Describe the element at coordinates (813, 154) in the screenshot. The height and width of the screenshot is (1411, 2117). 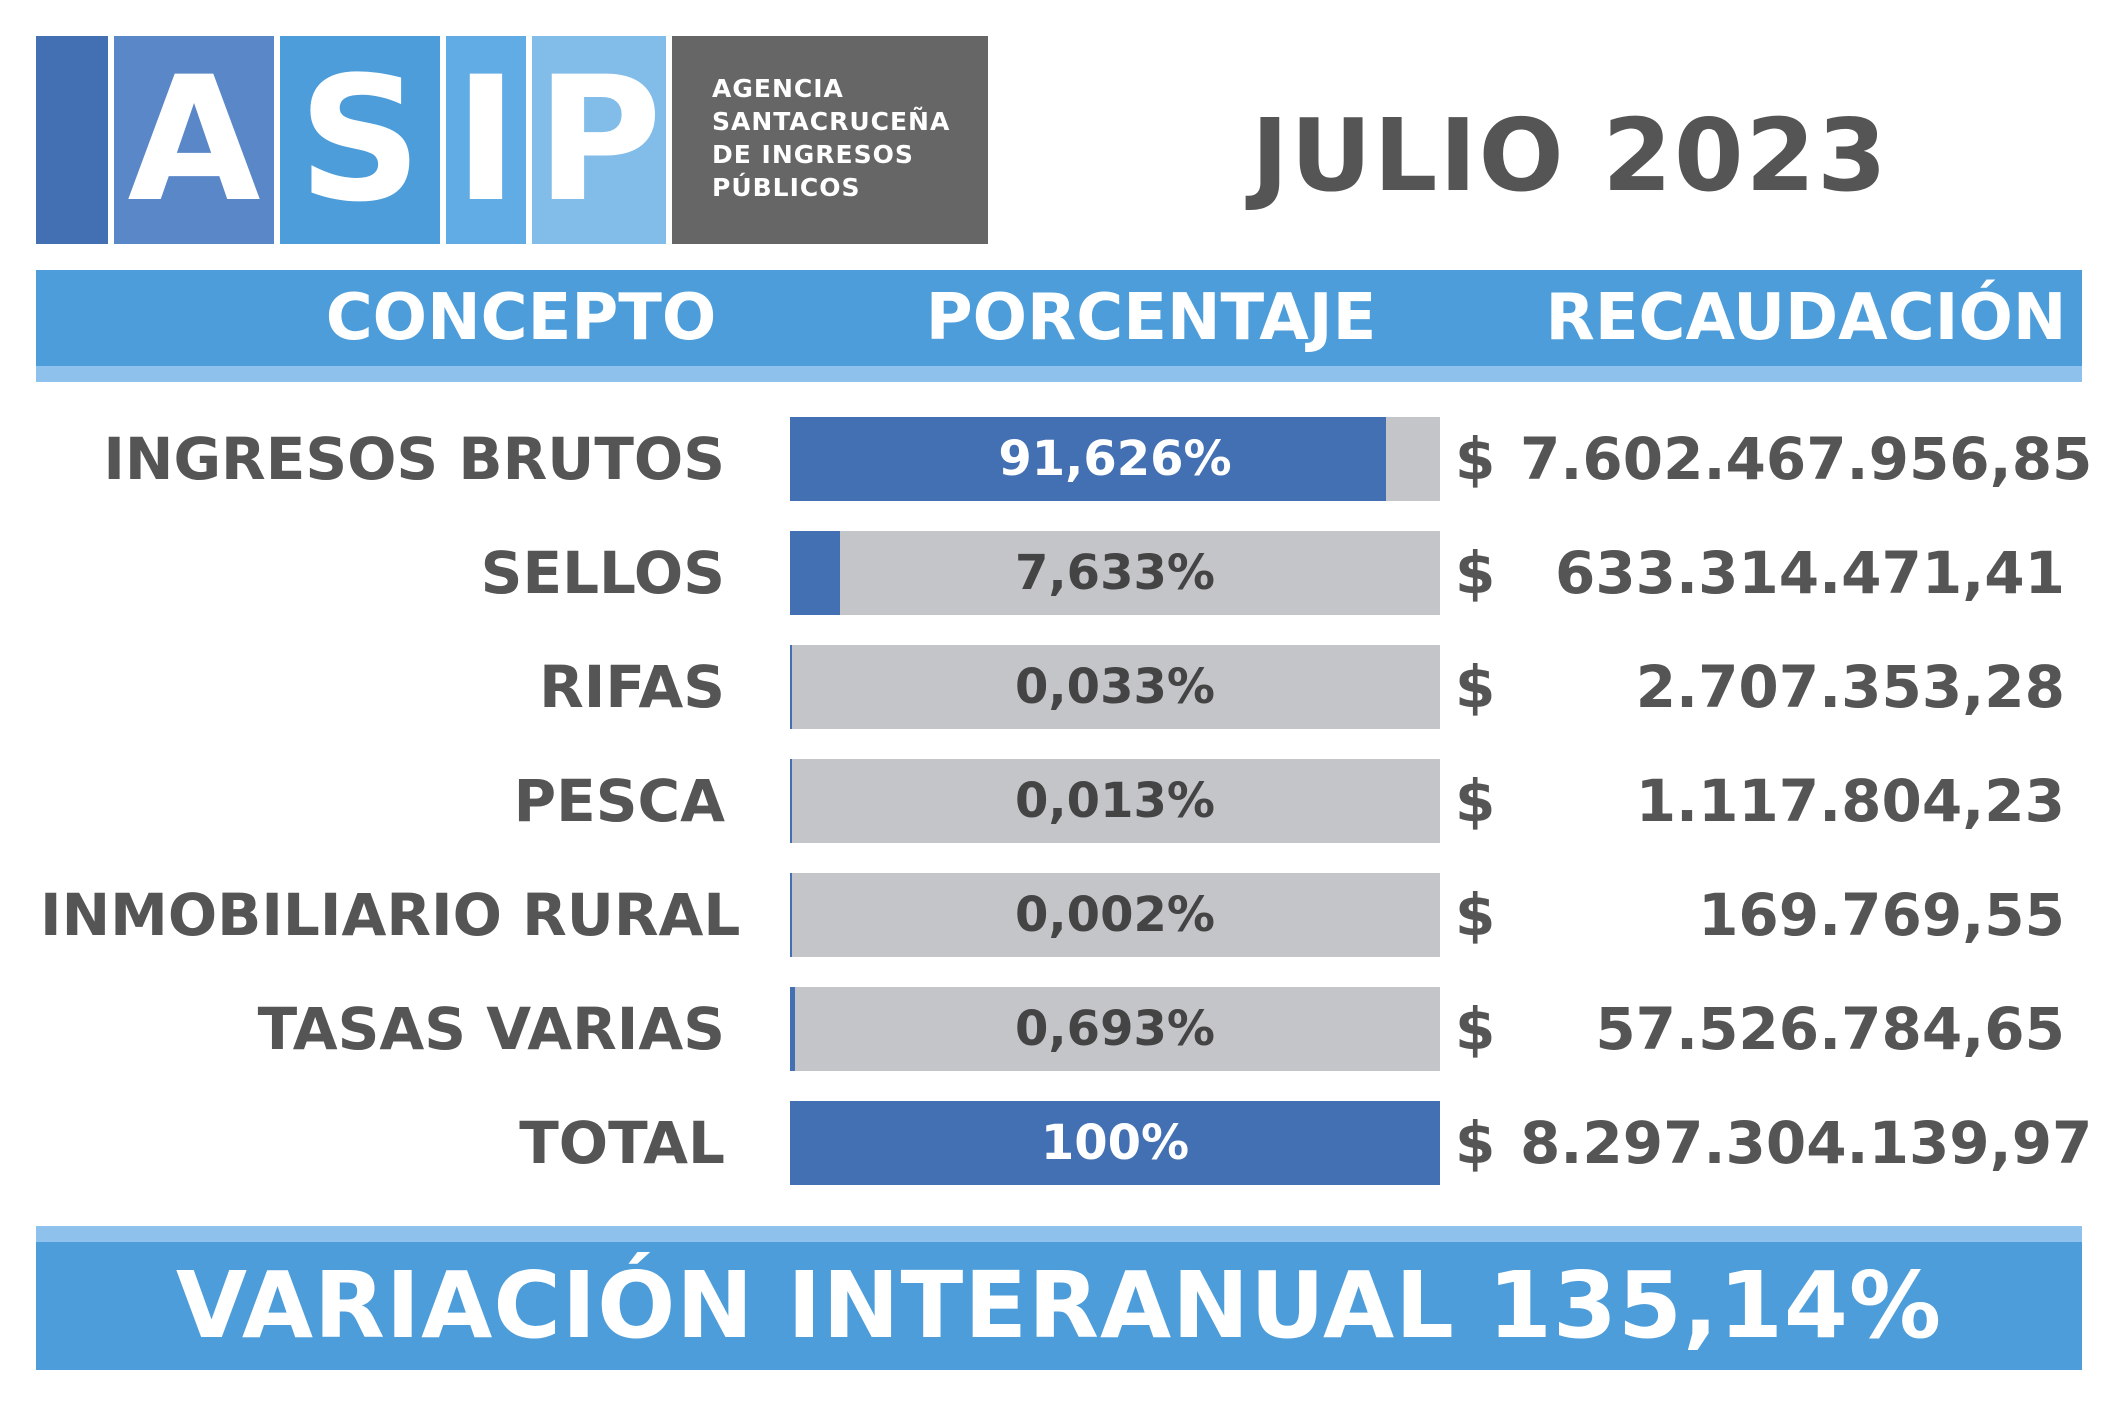
I see `logo-agency-line: DE INGRESOS` at that location.